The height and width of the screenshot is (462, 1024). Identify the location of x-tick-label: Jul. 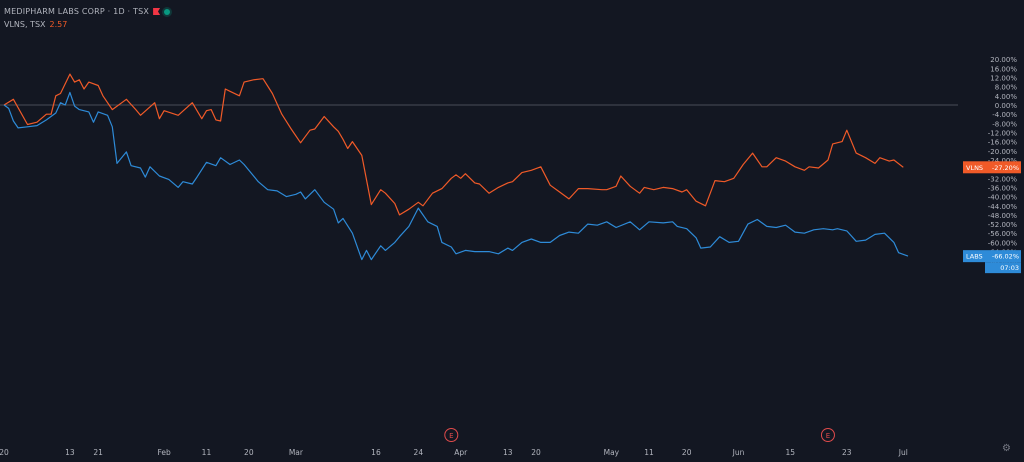
(903, 452).